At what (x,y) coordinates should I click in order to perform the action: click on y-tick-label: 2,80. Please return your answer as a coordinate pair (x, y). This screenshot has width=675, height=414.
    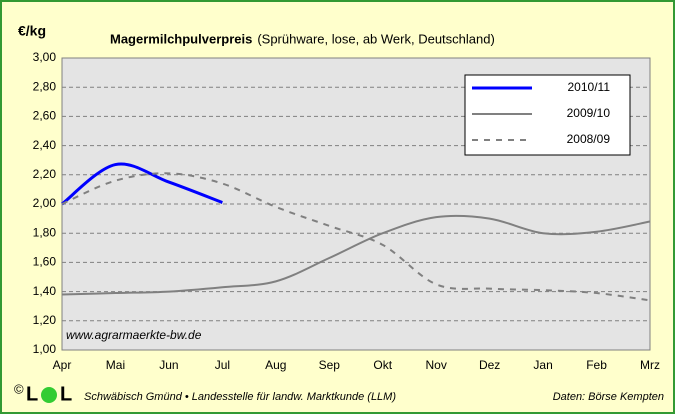
    Looking at the image, I should click on (45, 86).